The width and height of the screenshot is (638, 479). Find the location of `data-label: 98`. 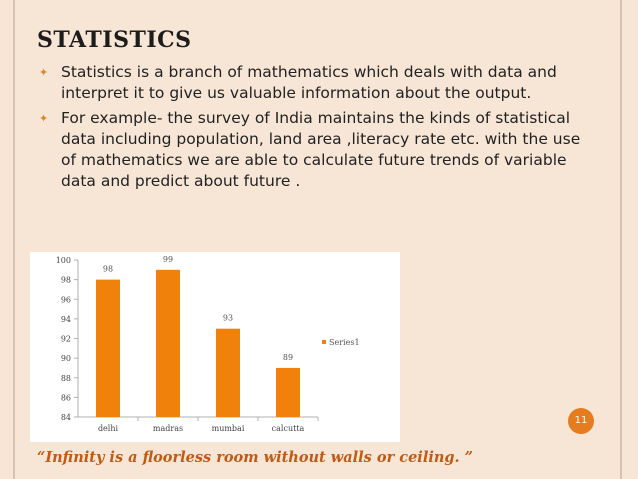

data-label: 98 is located at coordinates (108, 269).